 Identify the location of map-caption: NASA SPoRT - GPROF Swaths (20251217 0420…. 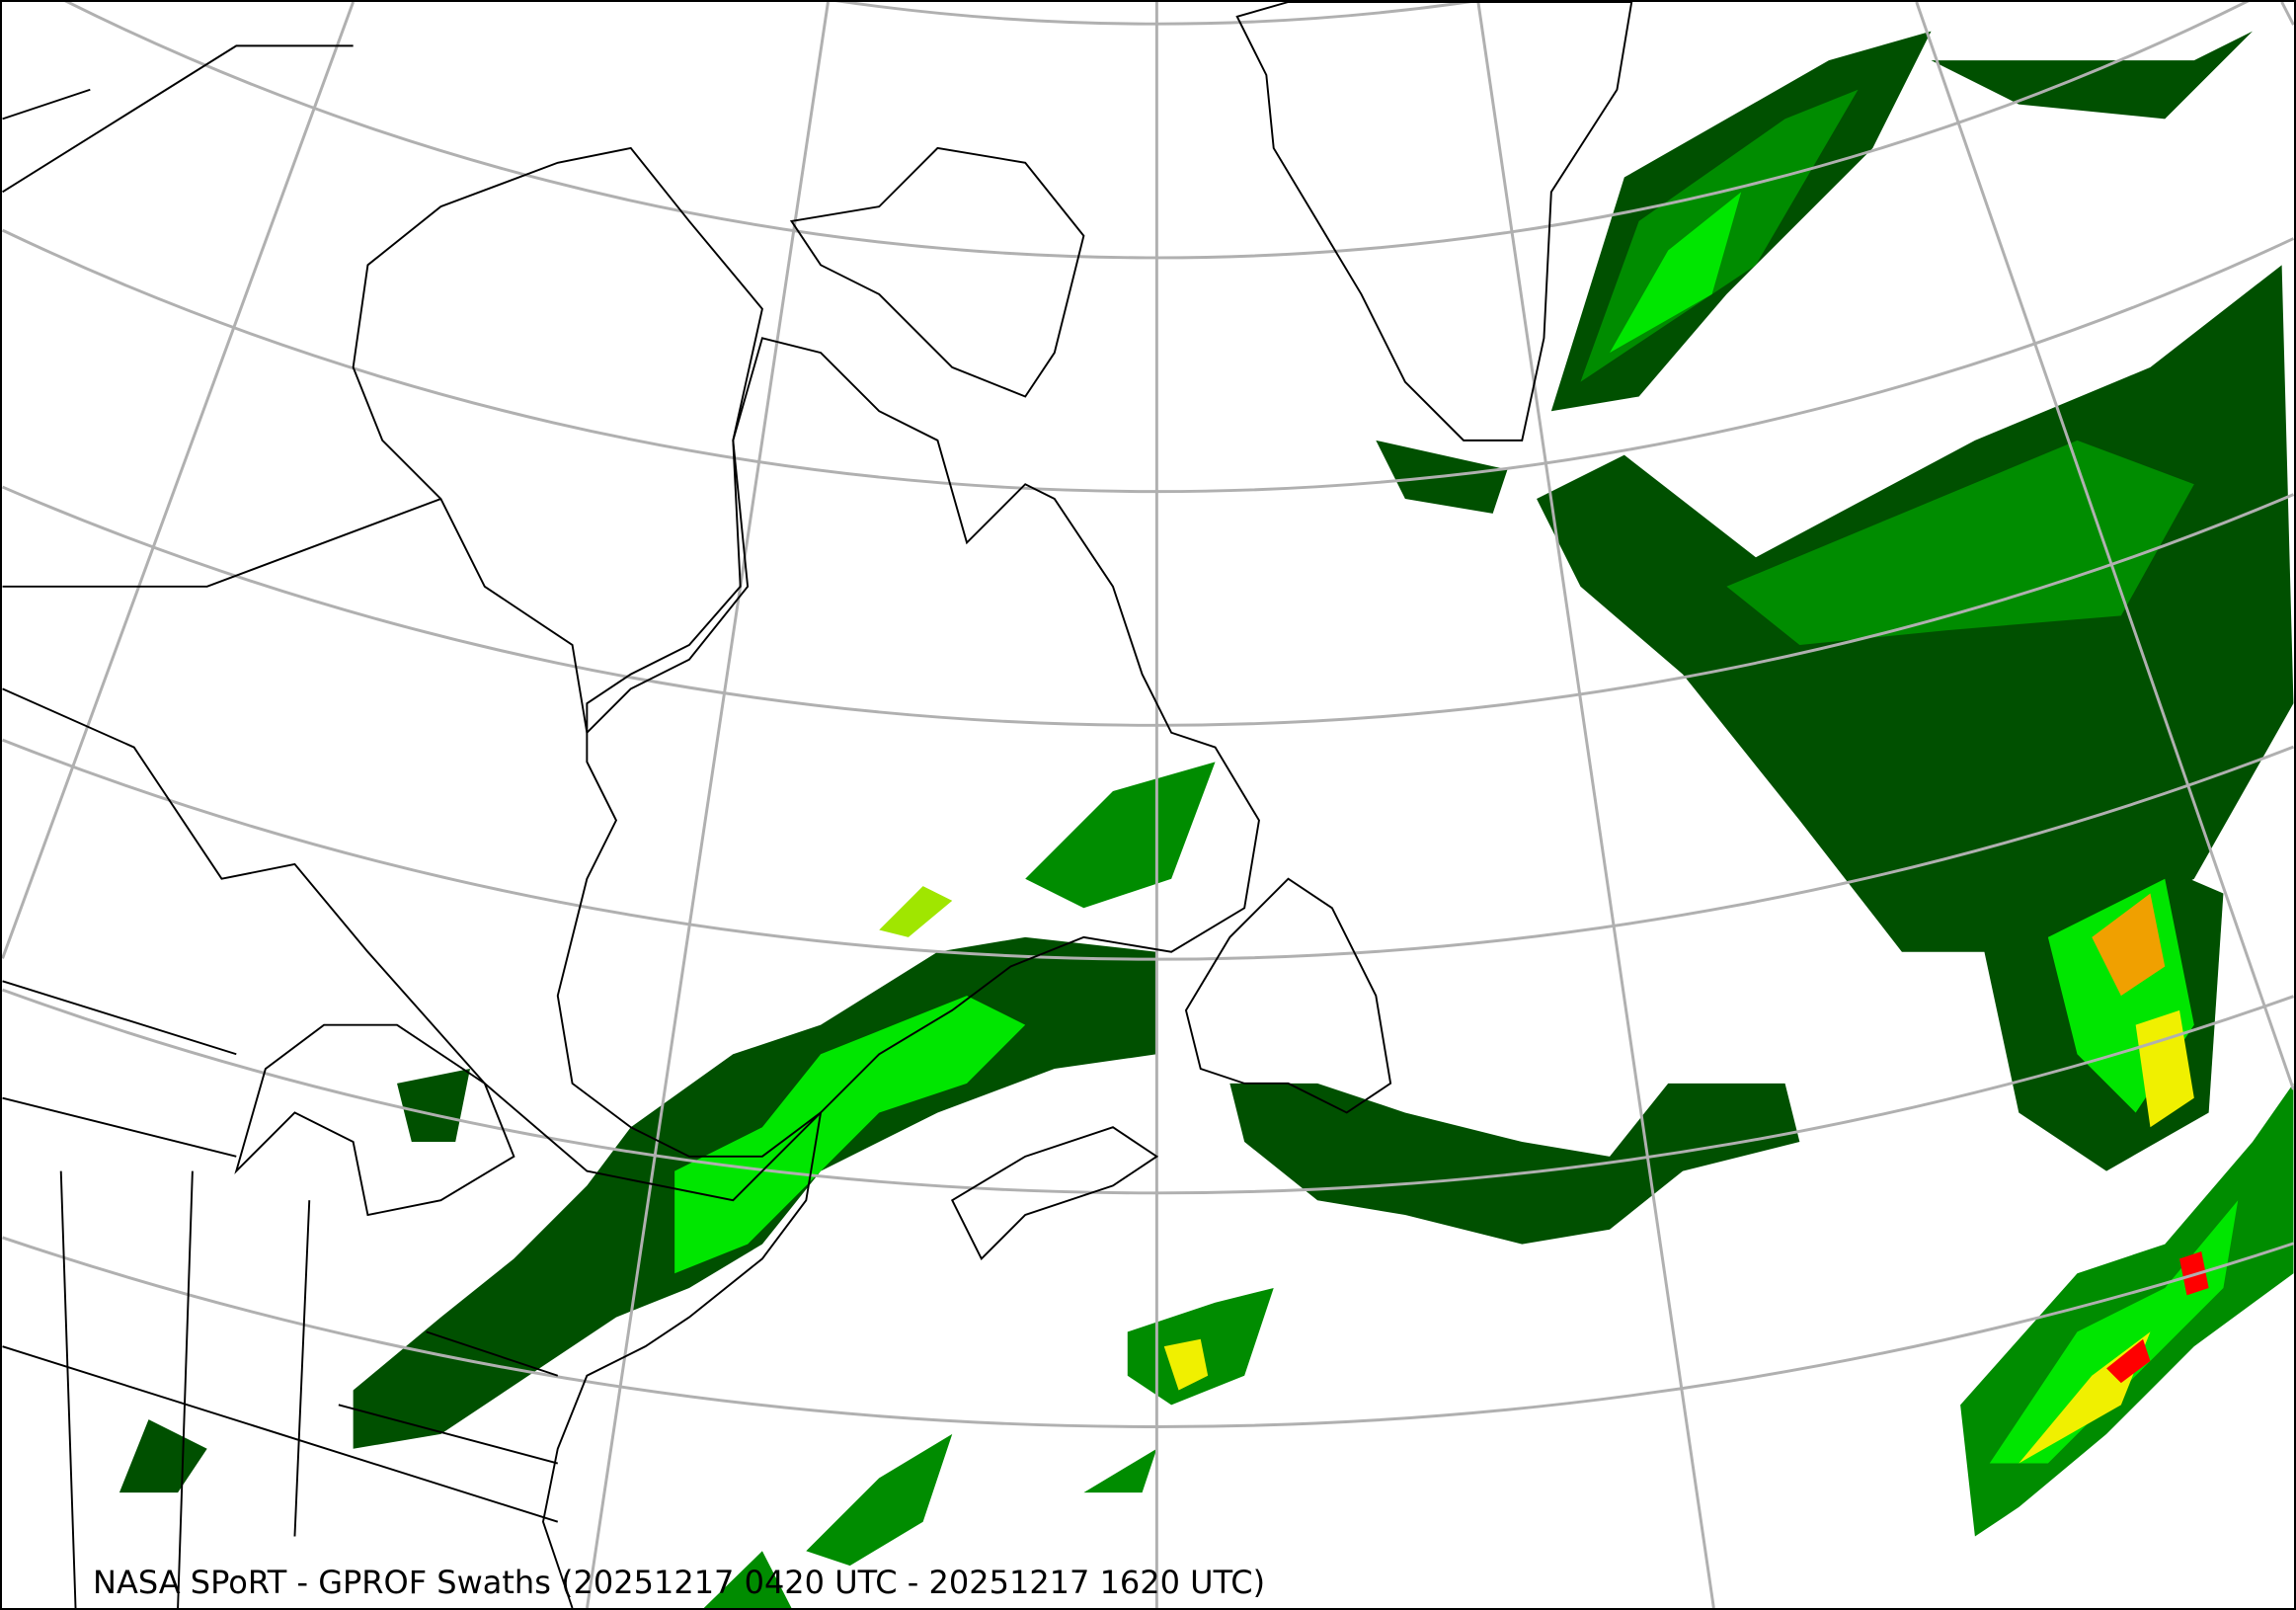
(680, 1582).